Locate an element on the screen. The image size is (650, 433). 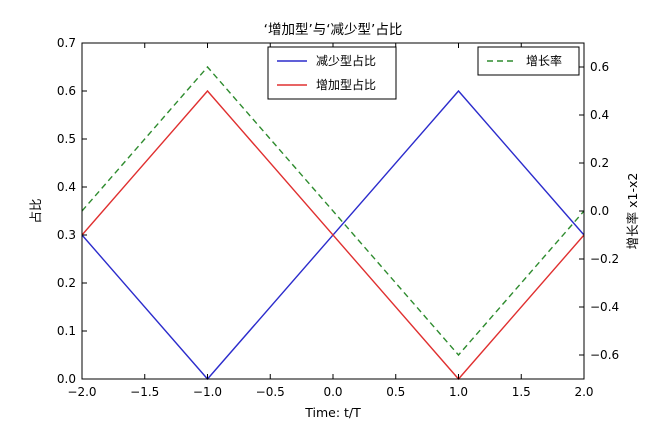
y-right-tick-label: 0.6 is located at coordinates (599, 67).